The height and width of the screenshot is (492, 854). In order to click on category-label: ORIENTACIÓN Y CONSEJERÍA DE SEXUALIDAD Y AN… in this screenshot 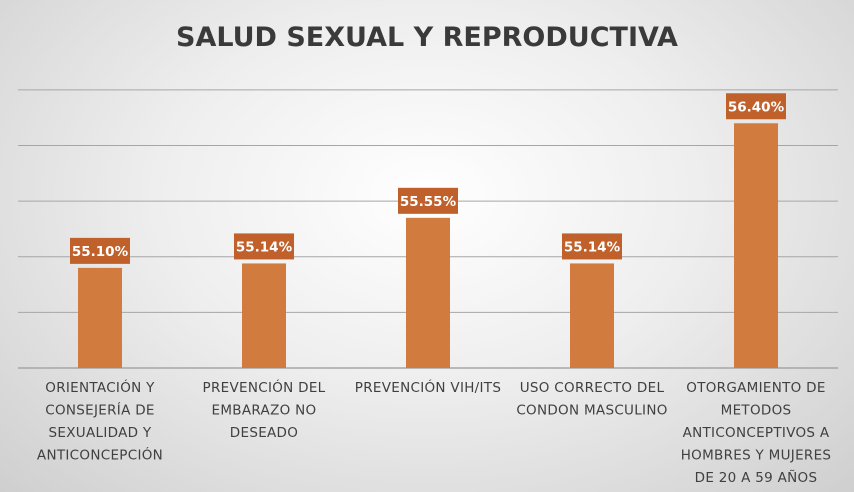, I will do `click(100, 421)`.